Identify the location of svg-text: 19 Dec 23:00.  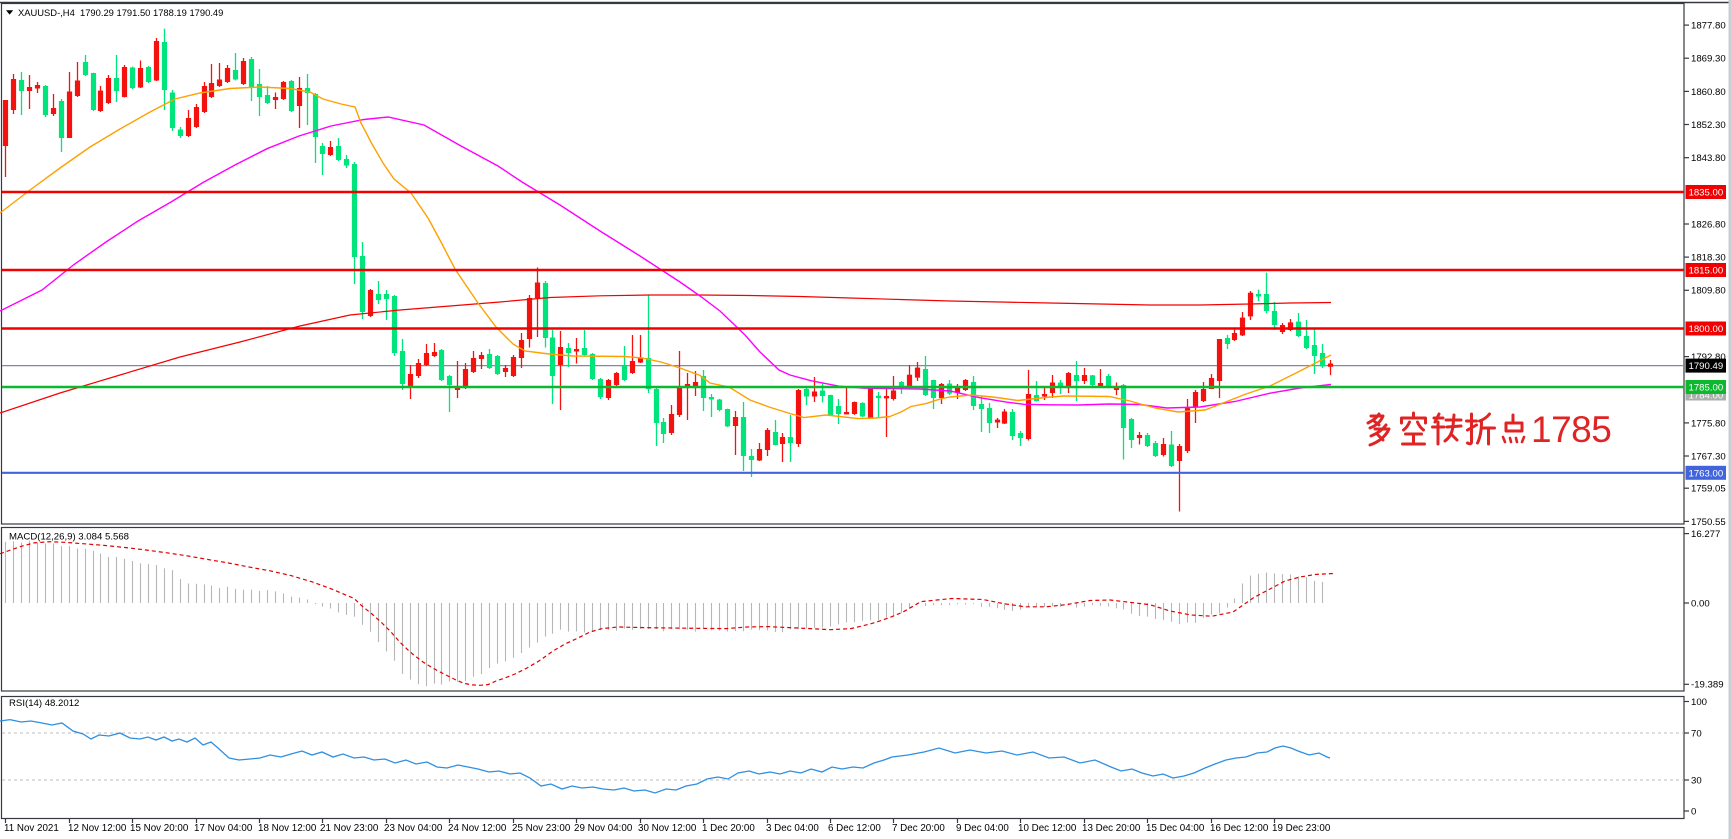
(1301, 828).